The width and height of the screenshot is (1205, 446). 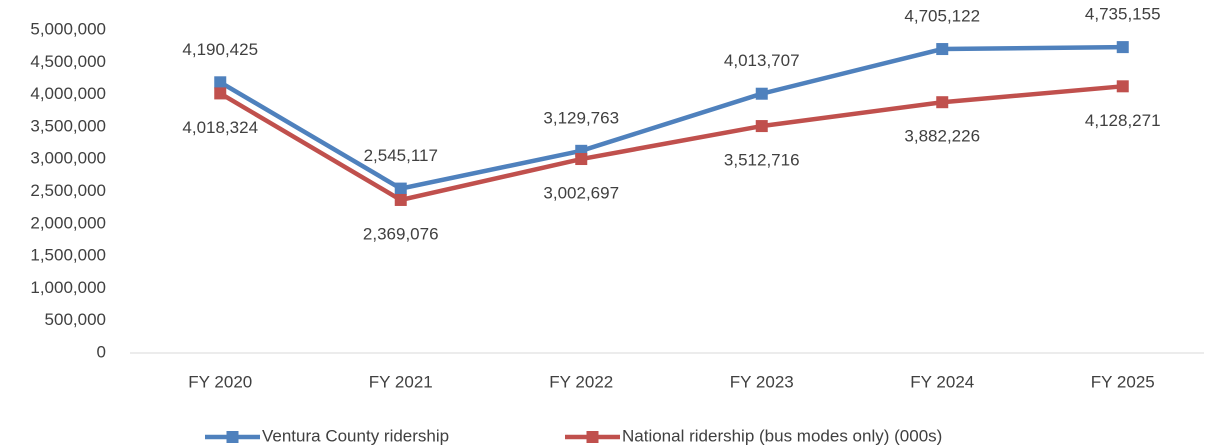 What do you see at coordinates (581, 193) in the screenshot?
I see `data-label: 3,002,697` at bounding box center [581, 193].